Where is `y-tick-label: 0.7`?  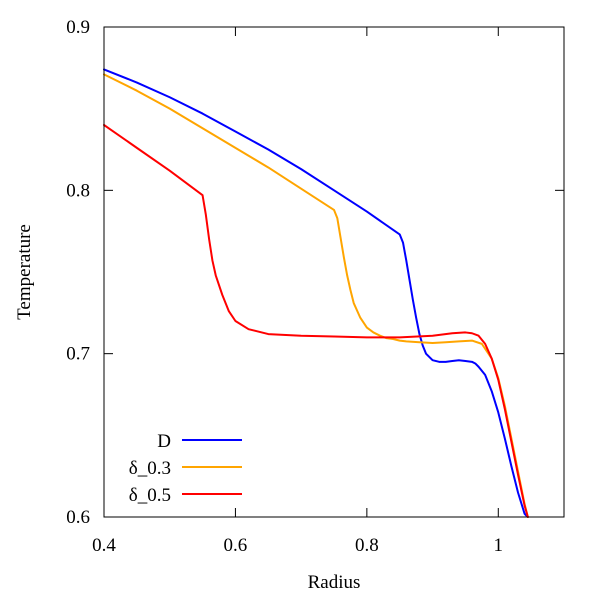 y-tick-label: 0.7 is located at coordinates (78, 354).